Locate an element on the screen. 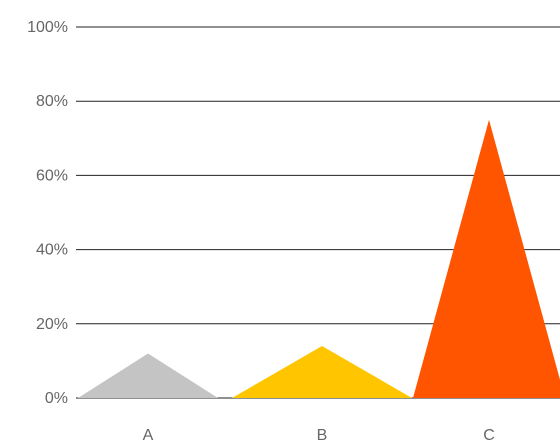 The height and width of the screenshot is (441, 560). y-tick-label: 0% is located at coordinates (56, 398).